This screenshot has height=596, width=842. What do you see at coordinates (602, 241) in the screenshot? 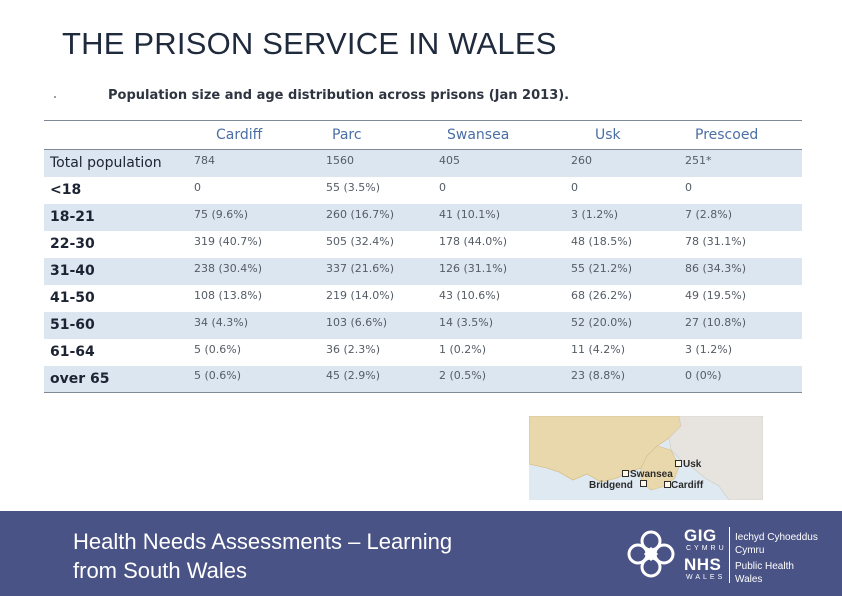
I see `table-cell: 48 (18.5%)` at bounding box center [602, 241].